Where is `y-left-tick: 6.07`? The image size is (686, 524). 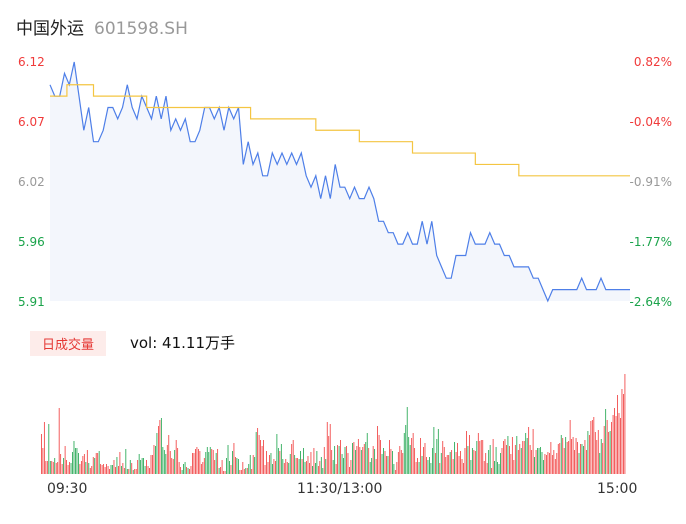 y-left-tick: 6.07 is located at coordinates (31, 122).